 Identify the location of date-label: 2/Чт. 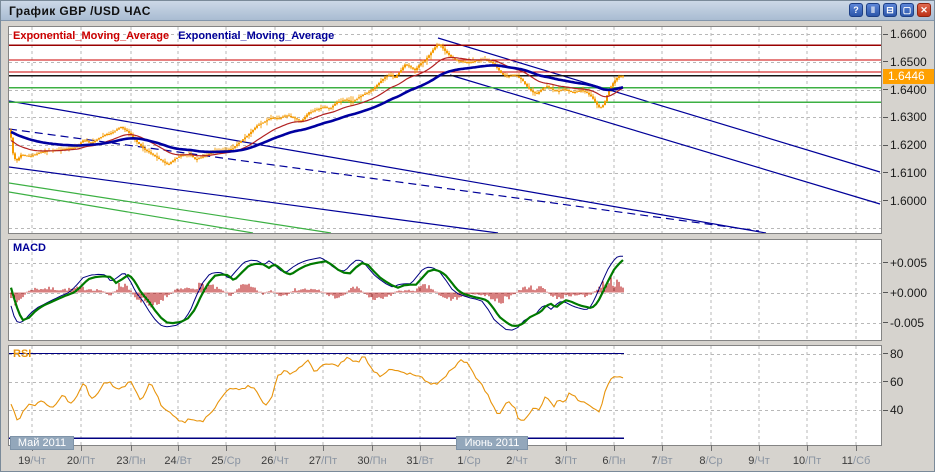
(517, 461).